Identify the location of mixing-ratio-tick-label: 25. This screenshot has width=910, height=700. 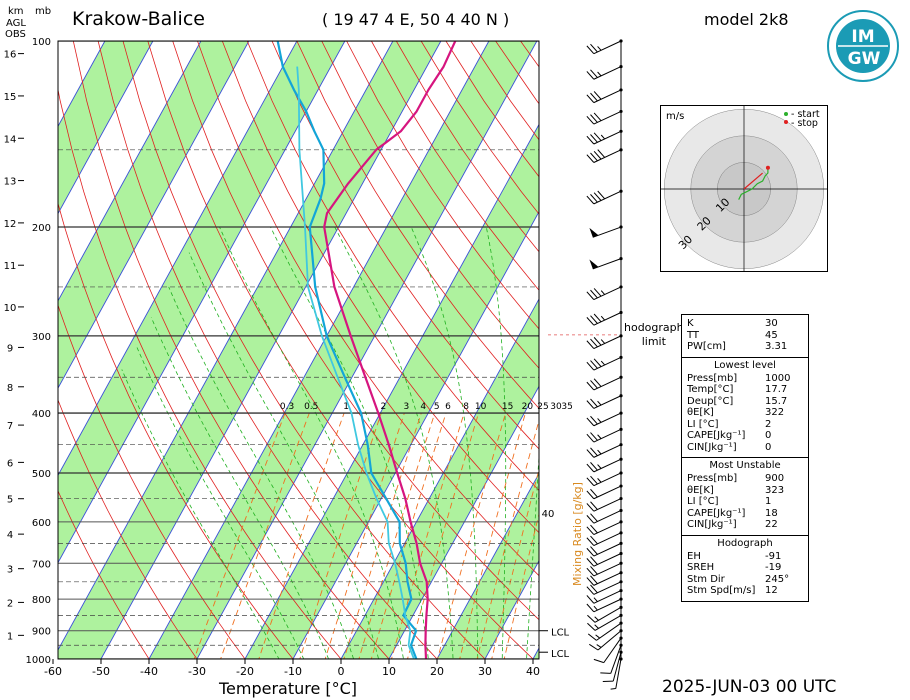
(542, 407).